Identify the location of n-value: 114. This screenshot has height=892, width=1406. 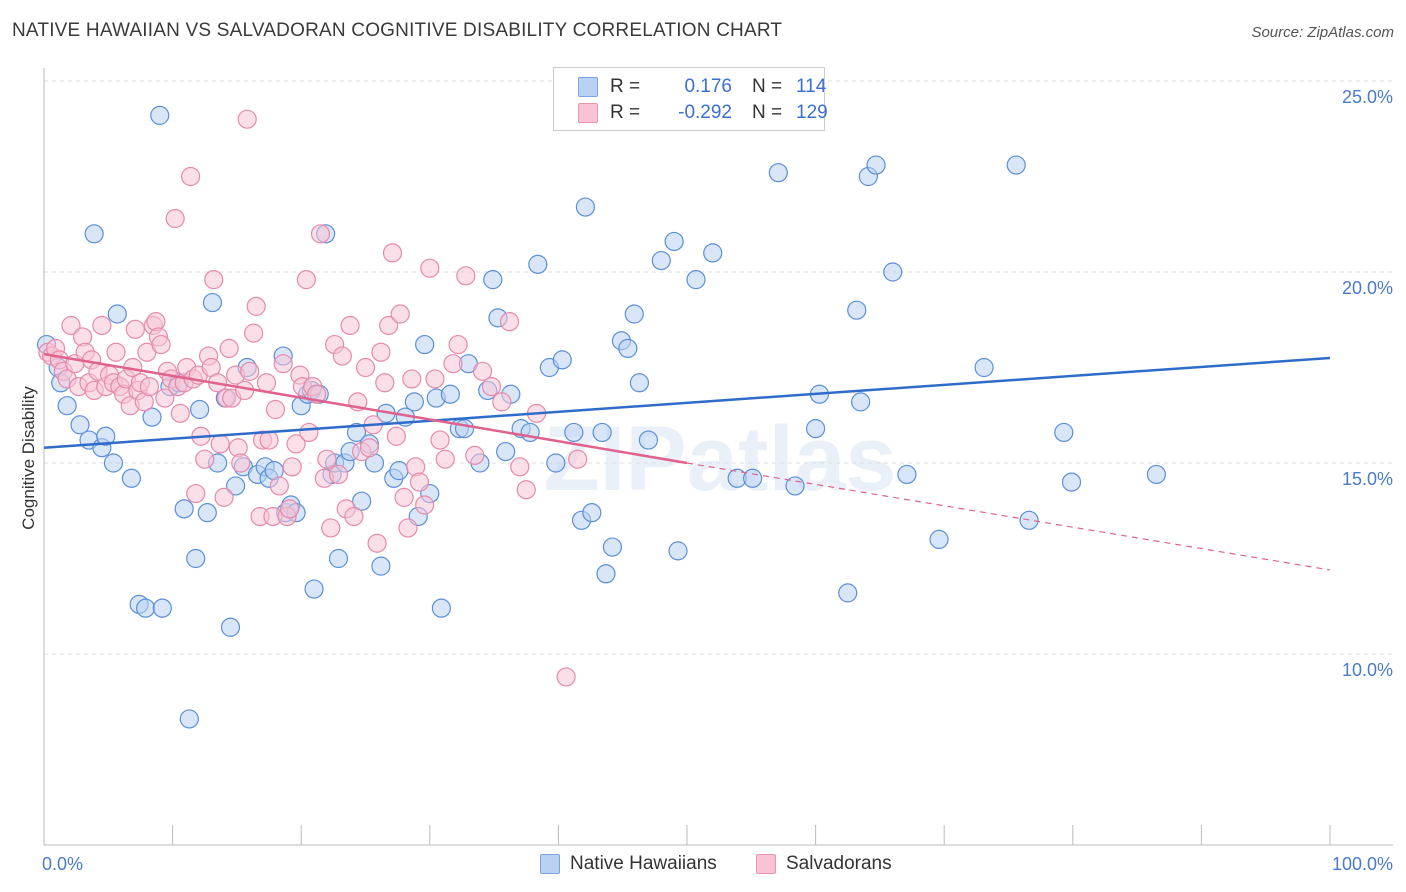
(811, 86).